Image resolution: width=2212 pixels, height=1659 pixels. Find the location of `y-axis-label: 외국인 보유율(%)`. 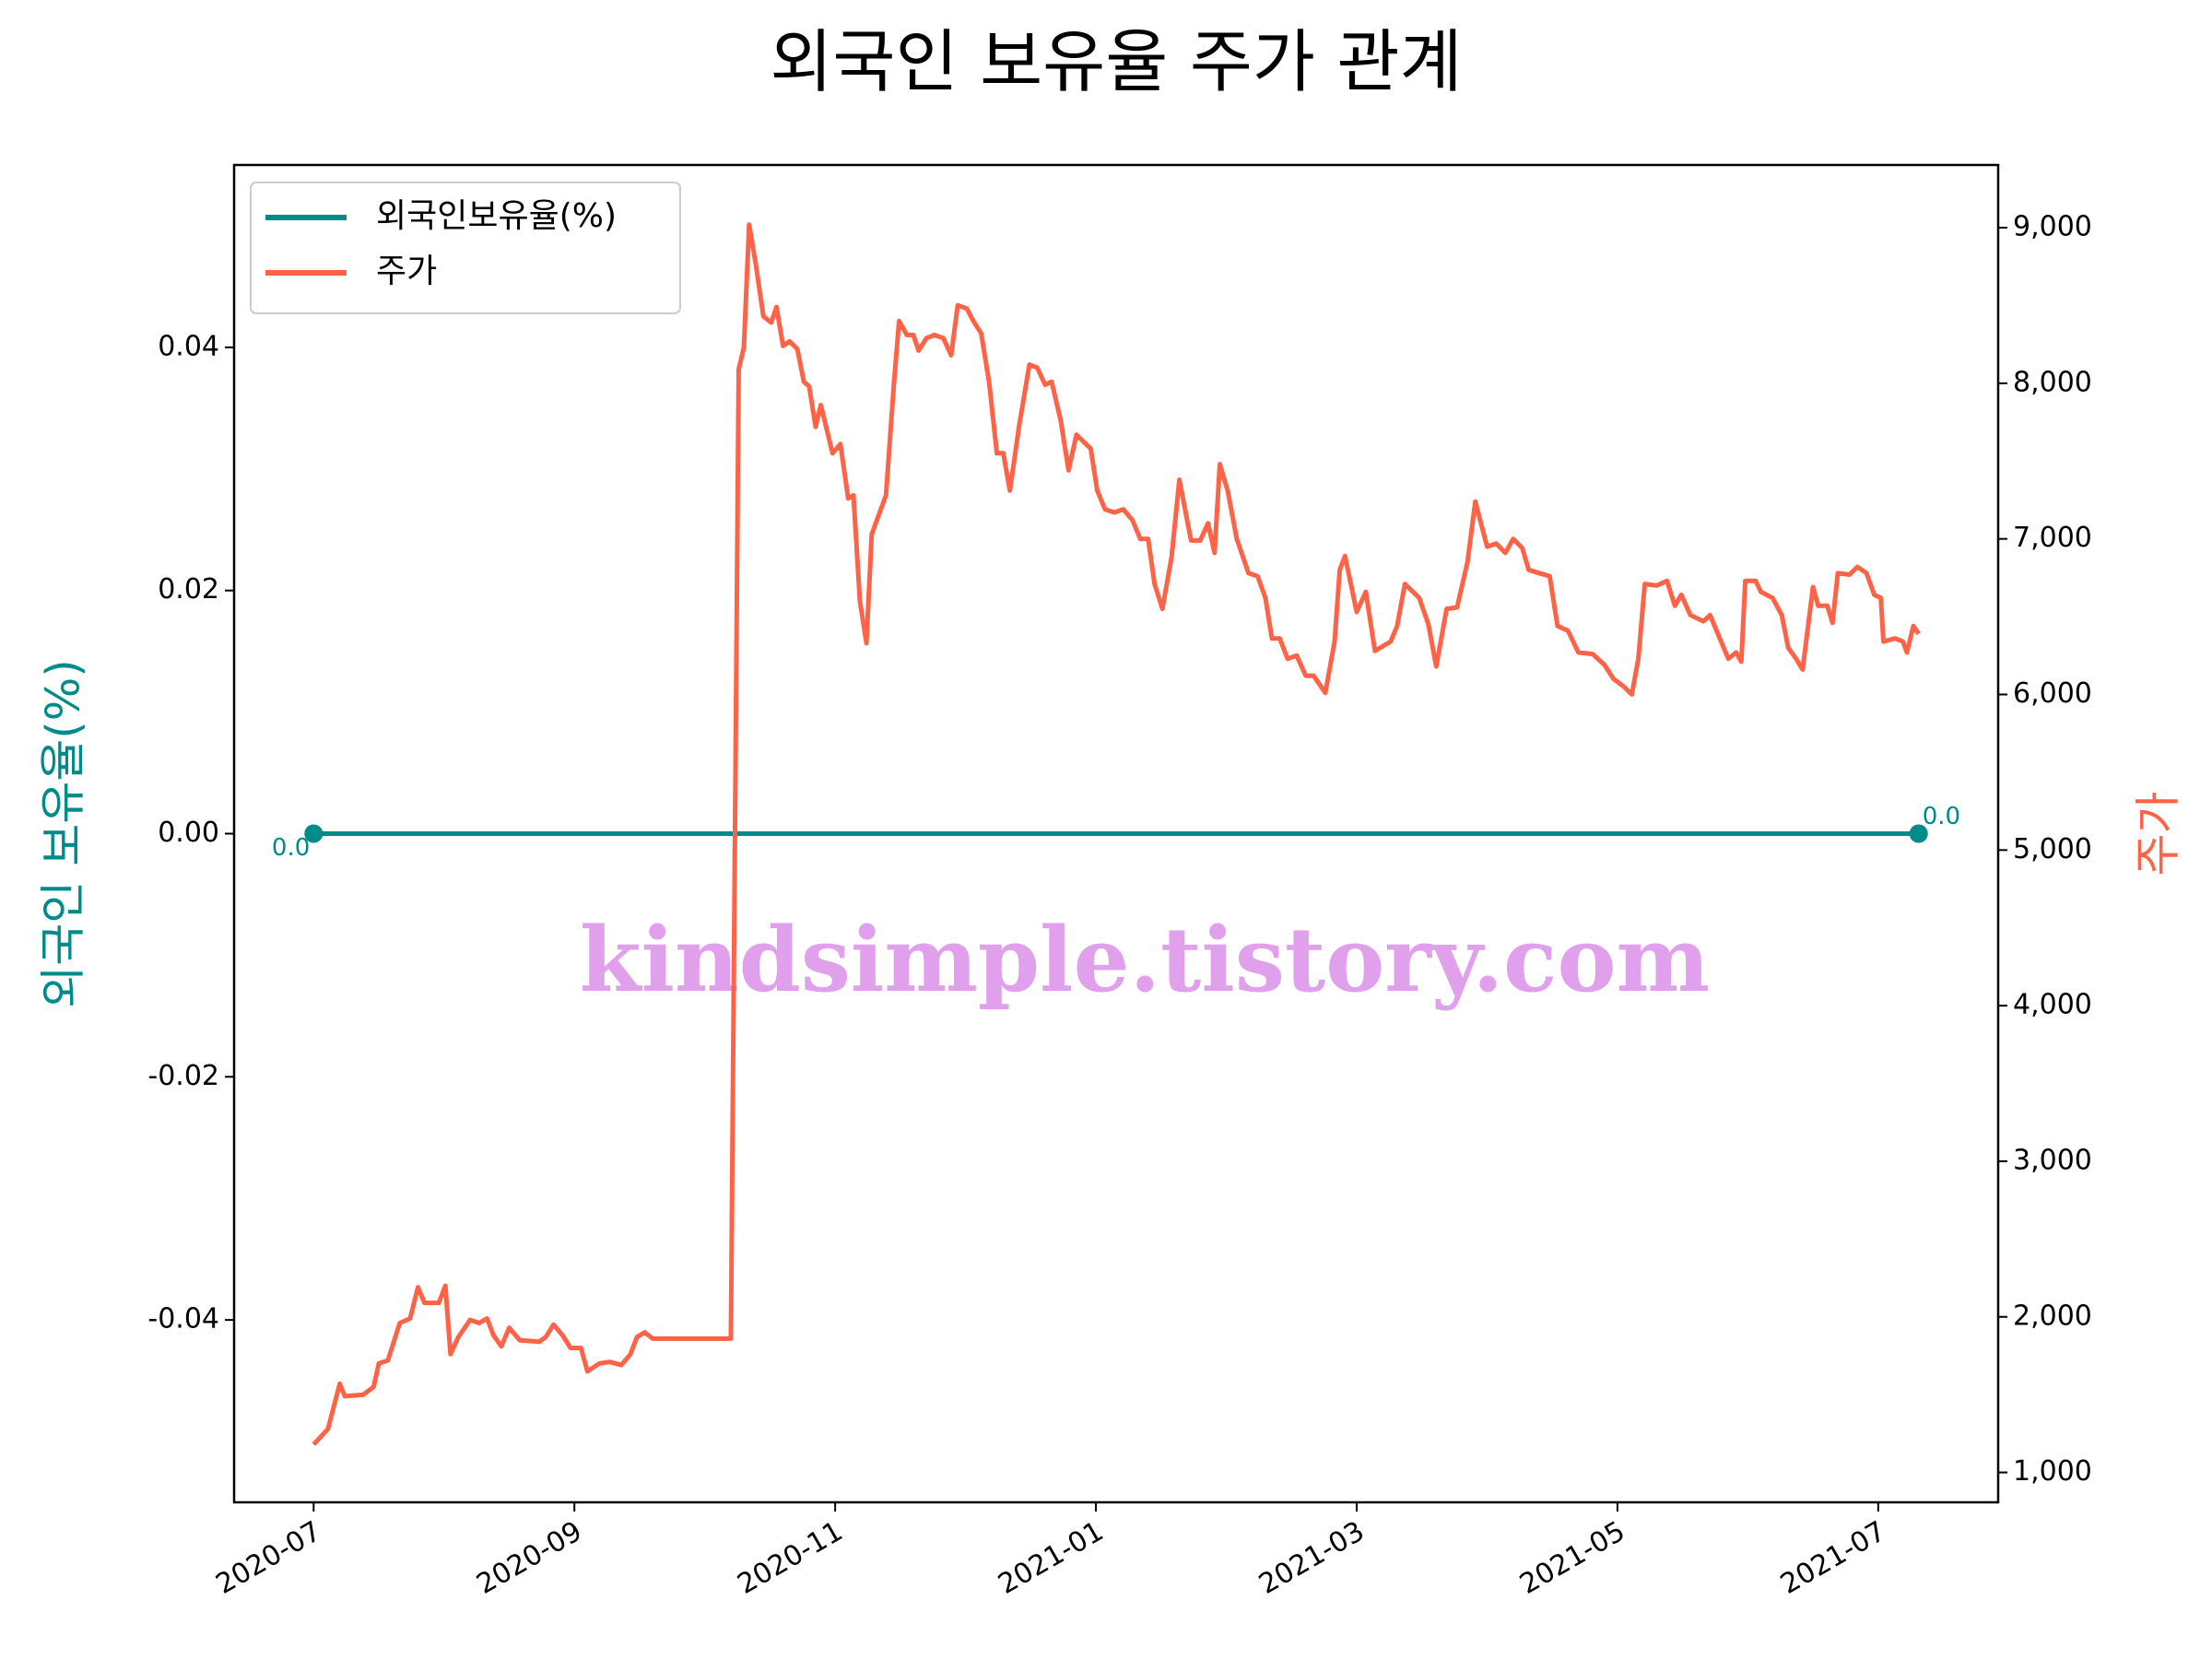

y-axis-label: 외국인 보유율(%) is located at coordinates (63, 833).